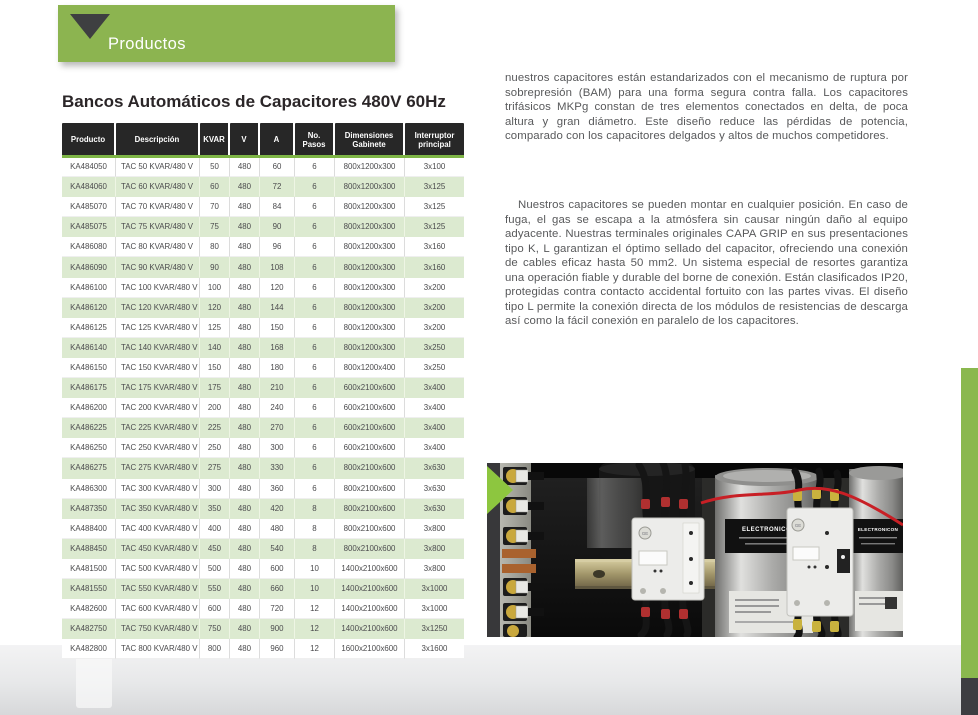 Image resolution: width=978 pixels, height=715 pixels. What do you see at coordinates (215, 247) in the screenshot?
I see `table-cell: 80` at bounding box center [215, 247].